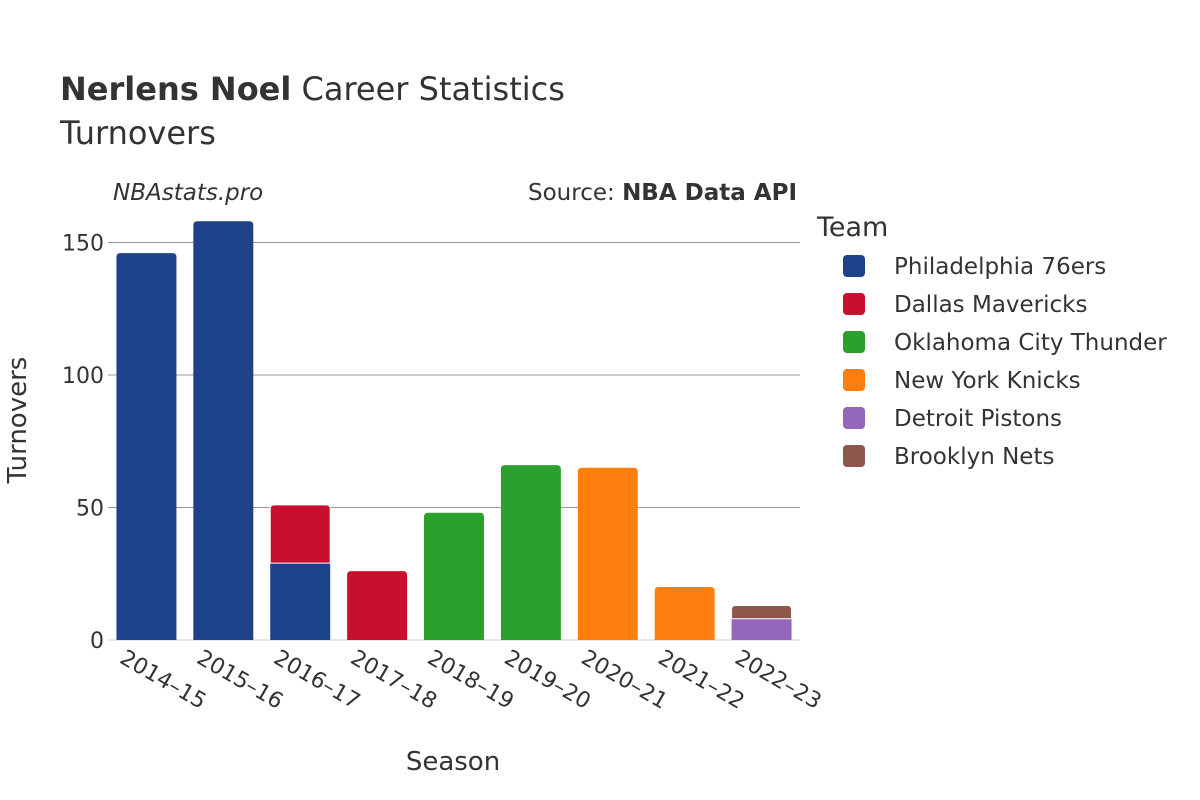 The height and width of the screenshot is (800, 1200). I want to click on source-name: NBA Data API, so click(709, 193).